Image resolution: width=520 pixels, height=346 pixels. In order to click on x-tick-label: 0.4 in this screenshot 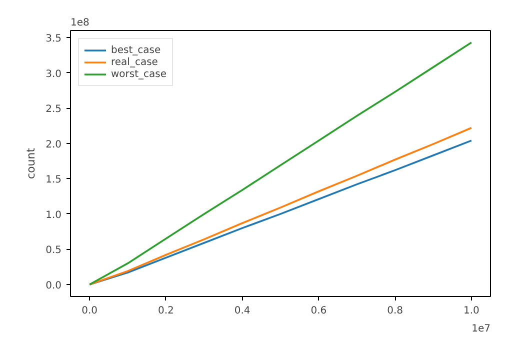, I will do `click(242, 311)`.